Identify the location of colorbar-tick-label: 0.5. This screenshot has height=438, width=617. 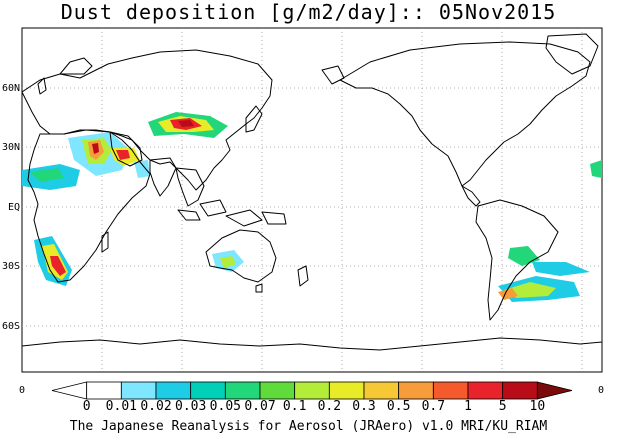
(398, 406).